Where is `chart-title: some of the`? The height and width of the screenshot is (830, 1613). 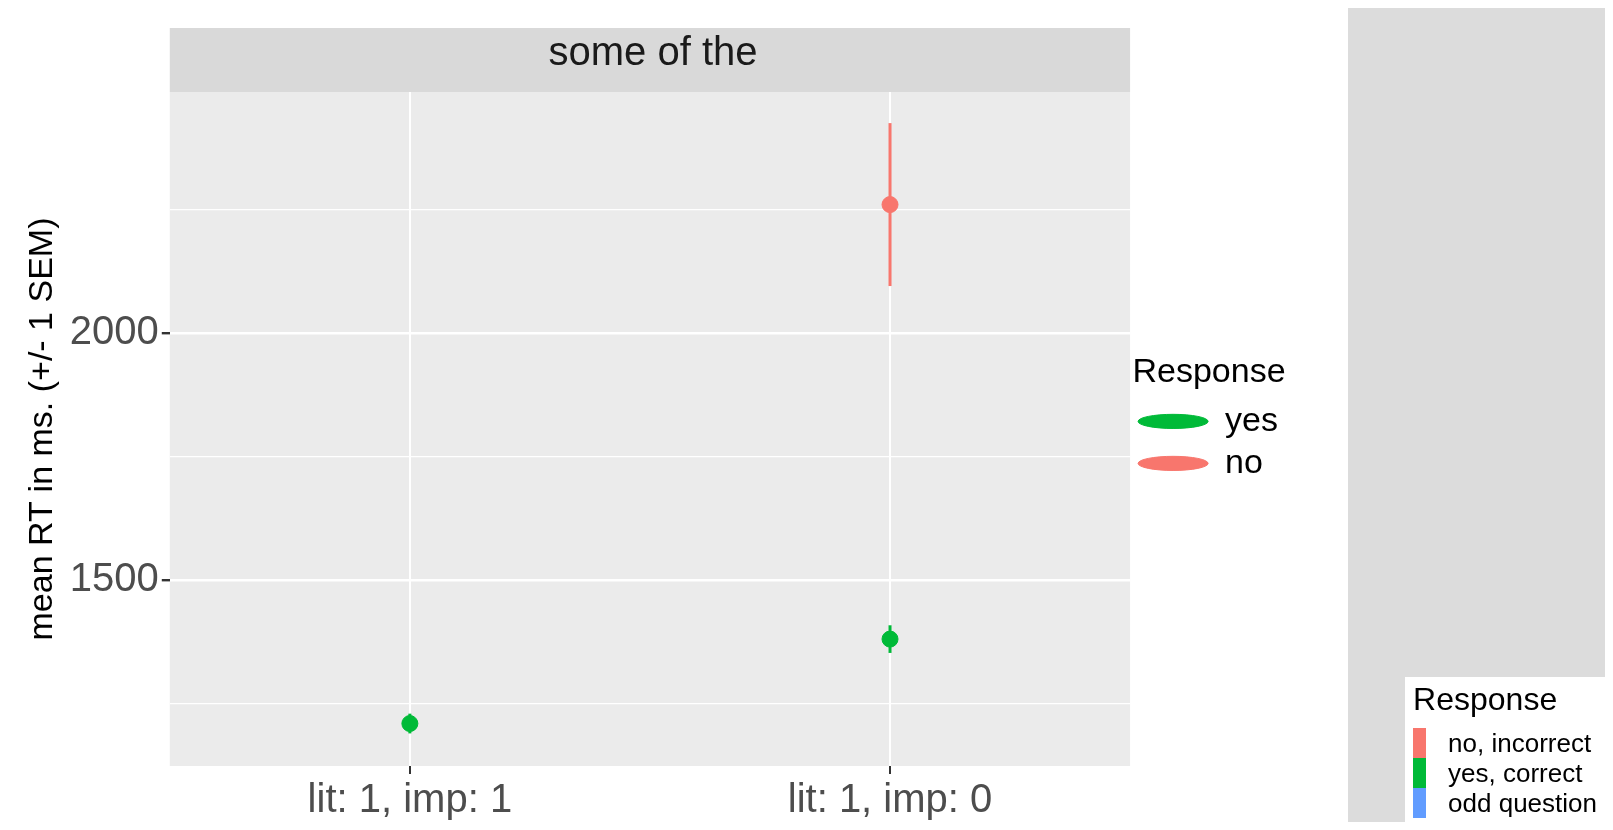 chart-title: some of the is located at coordinates (653, 51).